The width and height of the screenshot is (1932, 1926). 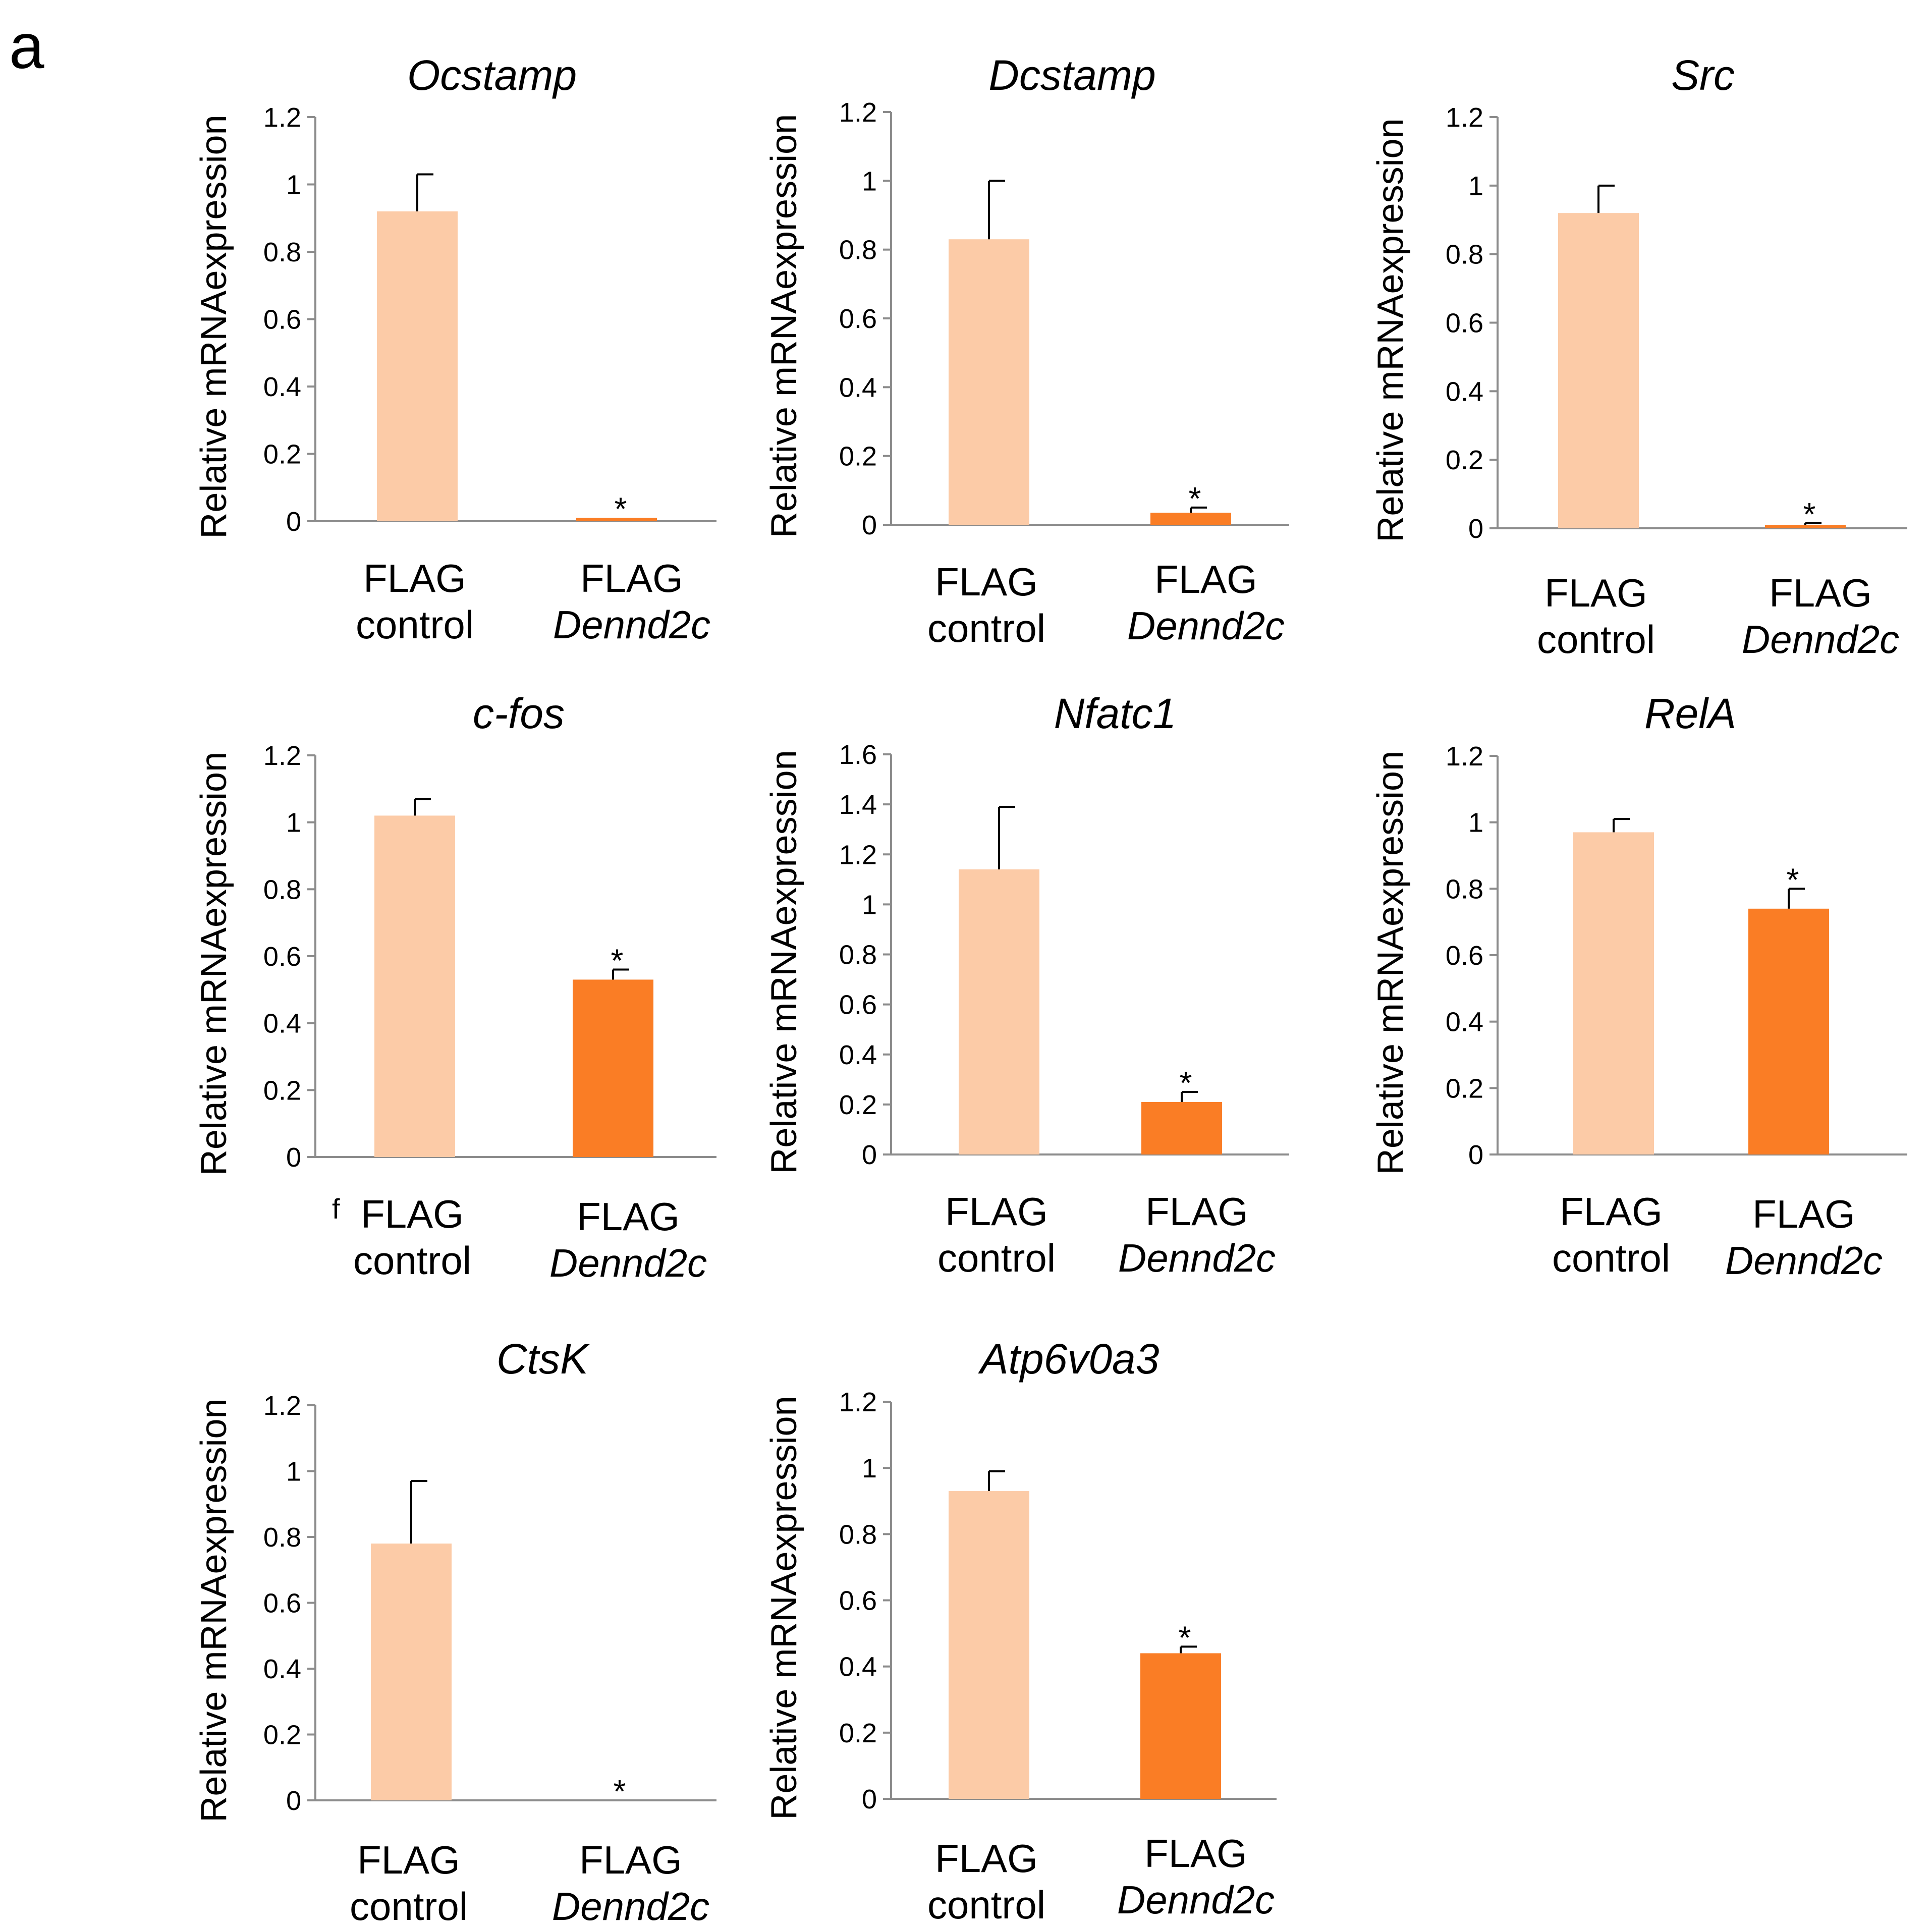 What do you see at coordinates (1069, 1359) in the screenshot?
I see `chart-title: Atp6v0a3` at bounding box center [1069, 1359].